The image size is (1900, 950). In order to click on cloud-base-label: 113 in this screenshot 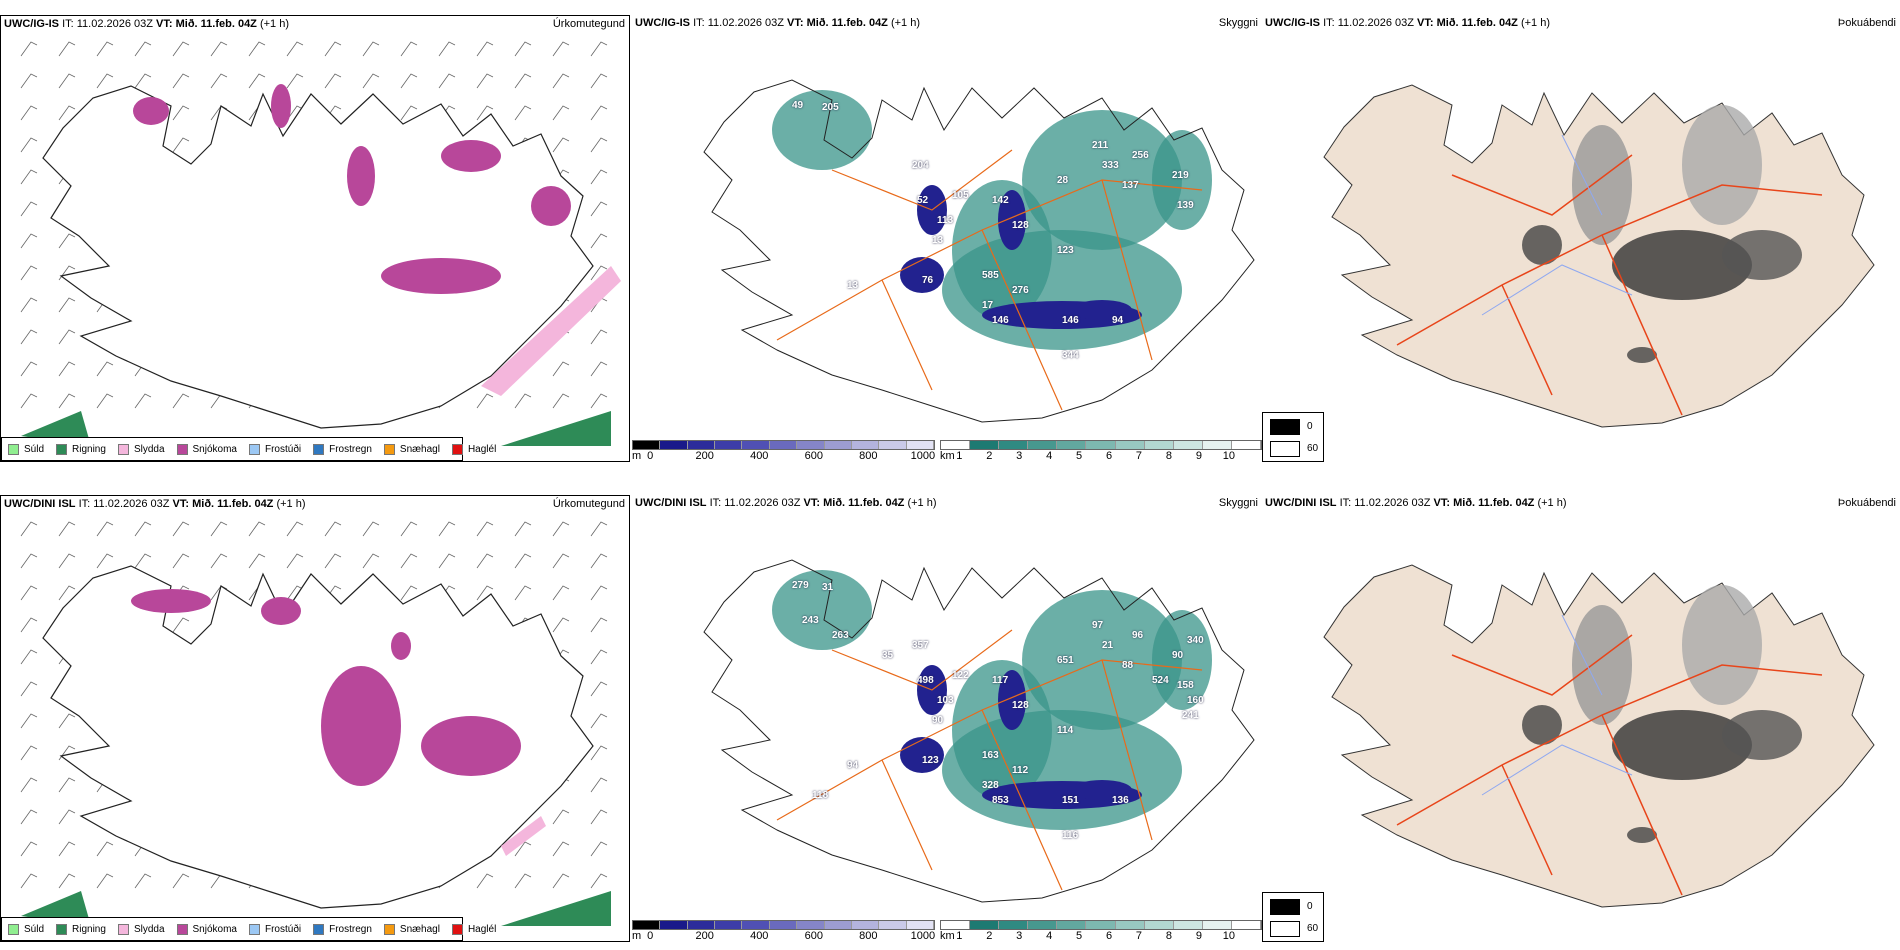, I will do `click(945, 220)`.